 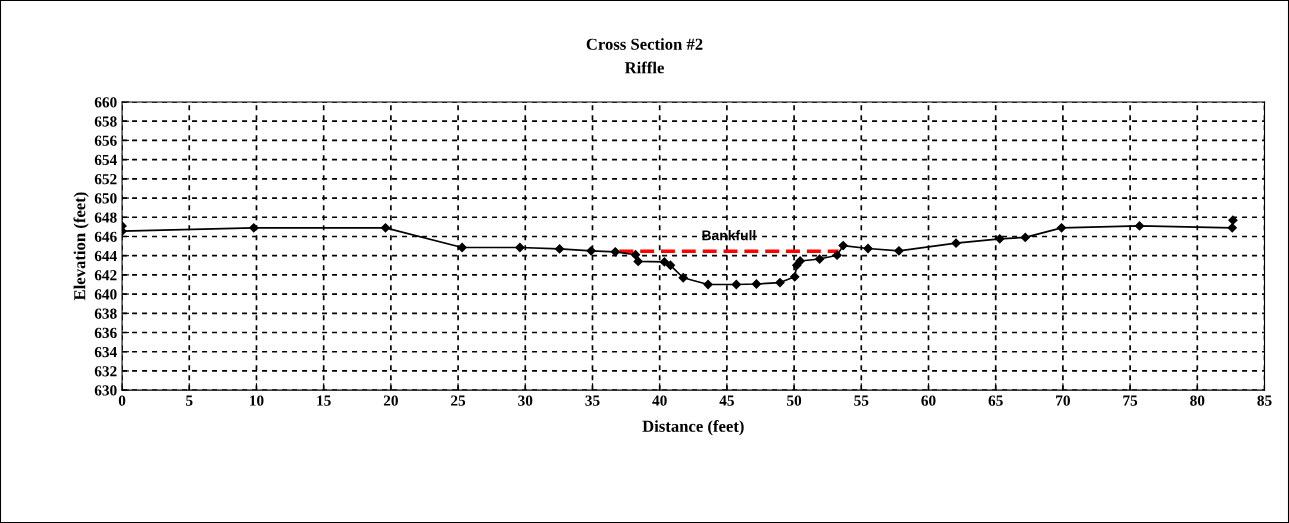 What do you see at coordinates (189, 400) in the screenshot?
I see `x-tick-label: 5` at bounding box center [189, 400].